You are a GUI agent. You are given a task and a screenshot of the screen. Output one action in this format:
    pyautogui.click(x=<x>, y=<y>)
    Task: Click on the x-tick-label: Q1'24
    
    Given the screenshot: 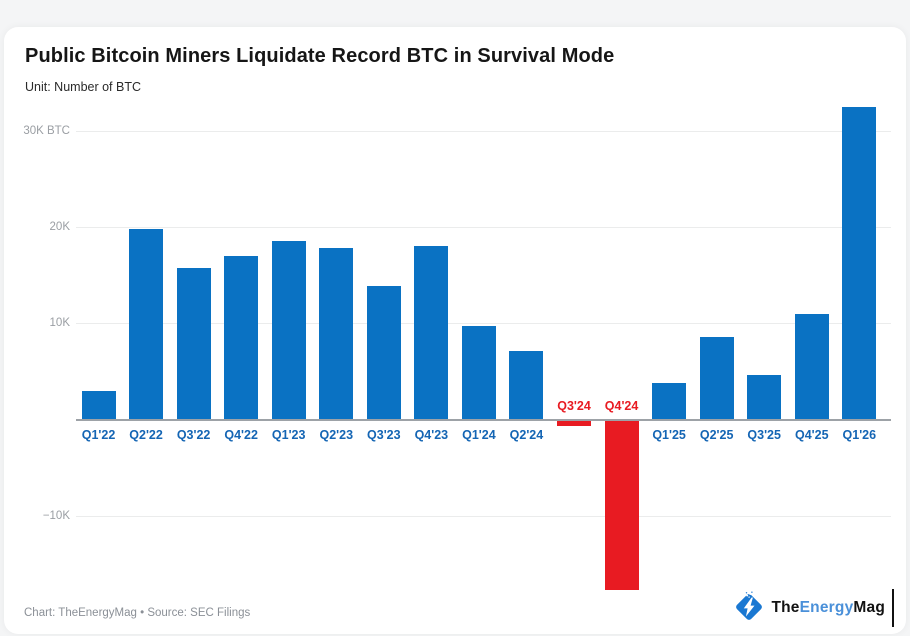 What is the action you would take?
    pyautogui.click(x=479, y=434)
    